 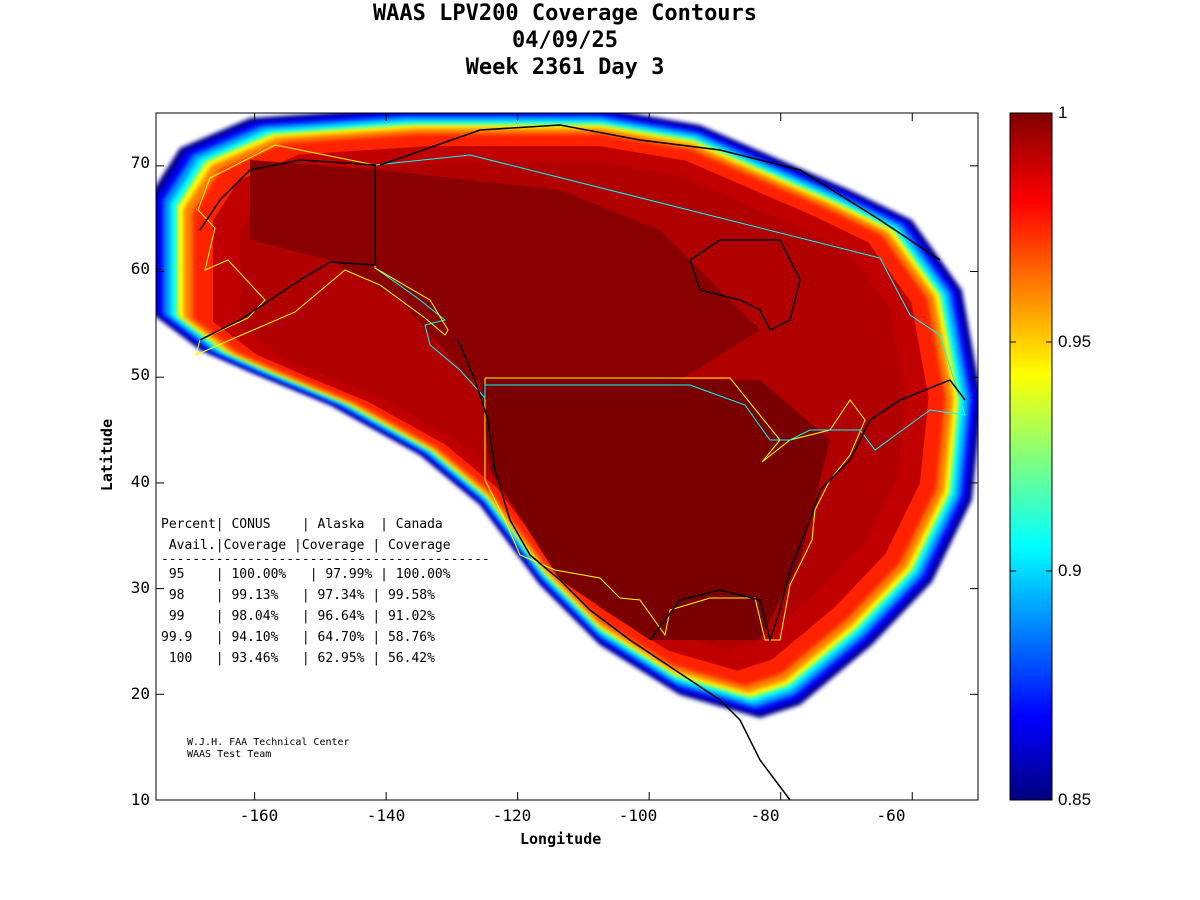 I want to click on title-line-3: Week 2361 Day 3, so click(x=565, y=67).